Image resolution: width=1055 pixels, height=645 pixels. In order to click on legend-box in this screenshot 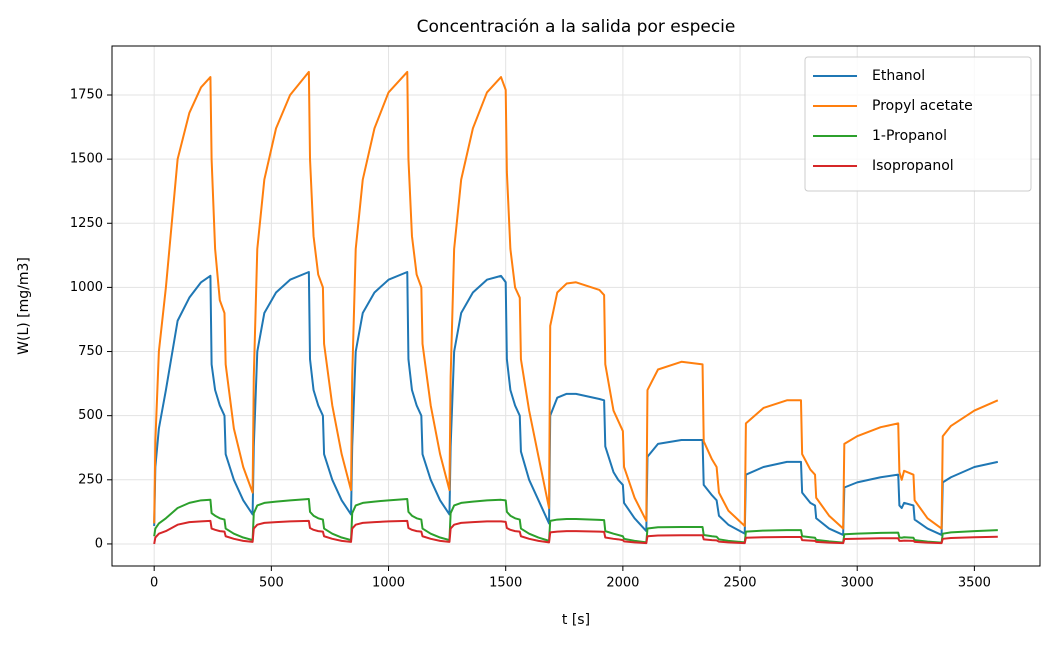, I will do `click(918, 124)`.